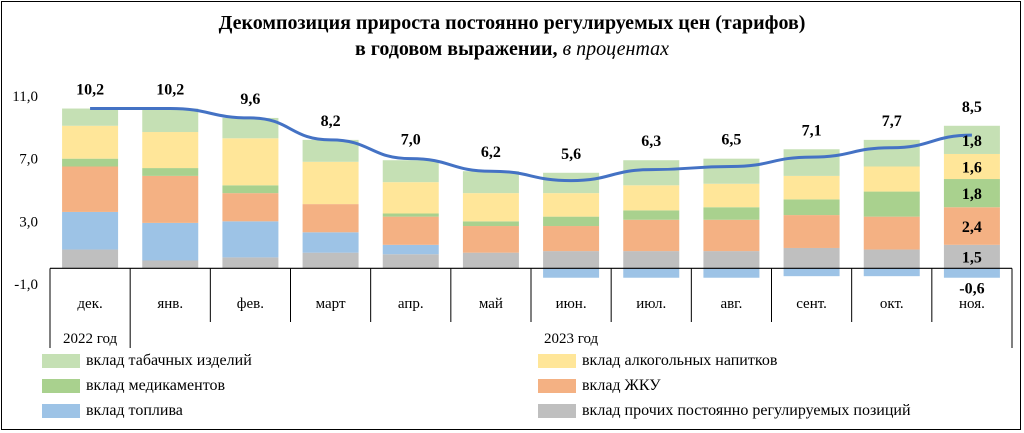 Image resolution: width=1024 pixels, height=433 pixels. I want to click on legend-swatch-medicines, so click(61, 386).